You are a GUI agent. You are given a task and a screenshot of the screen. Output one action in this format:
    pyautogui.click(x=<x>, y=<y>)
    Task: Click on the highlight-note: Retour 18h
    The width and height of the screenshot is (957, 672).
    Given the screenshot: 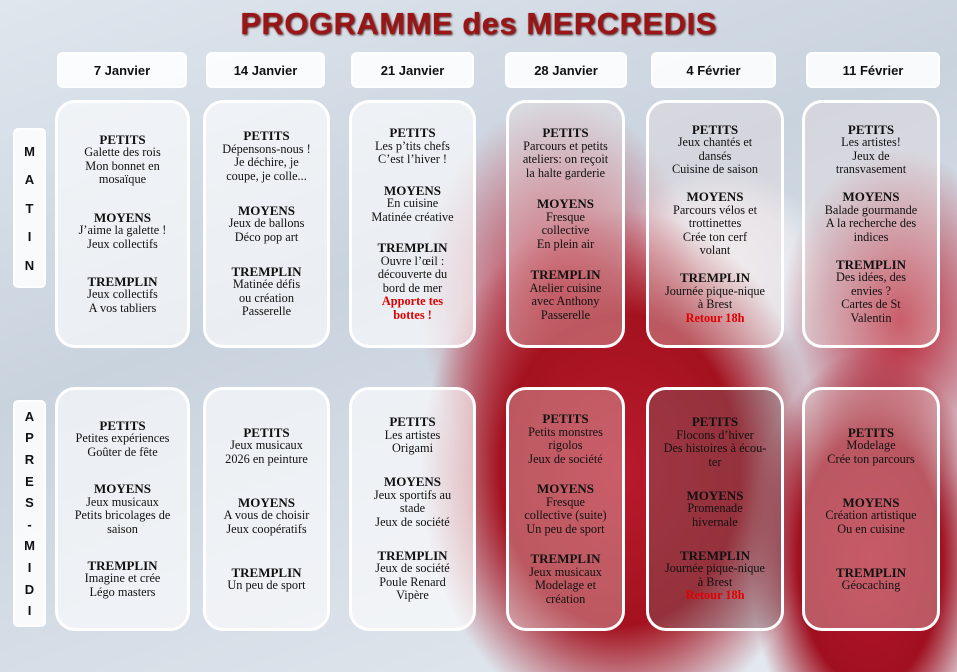 What is the action you would take?
    pyautogui.click(x=715, y=317)
    